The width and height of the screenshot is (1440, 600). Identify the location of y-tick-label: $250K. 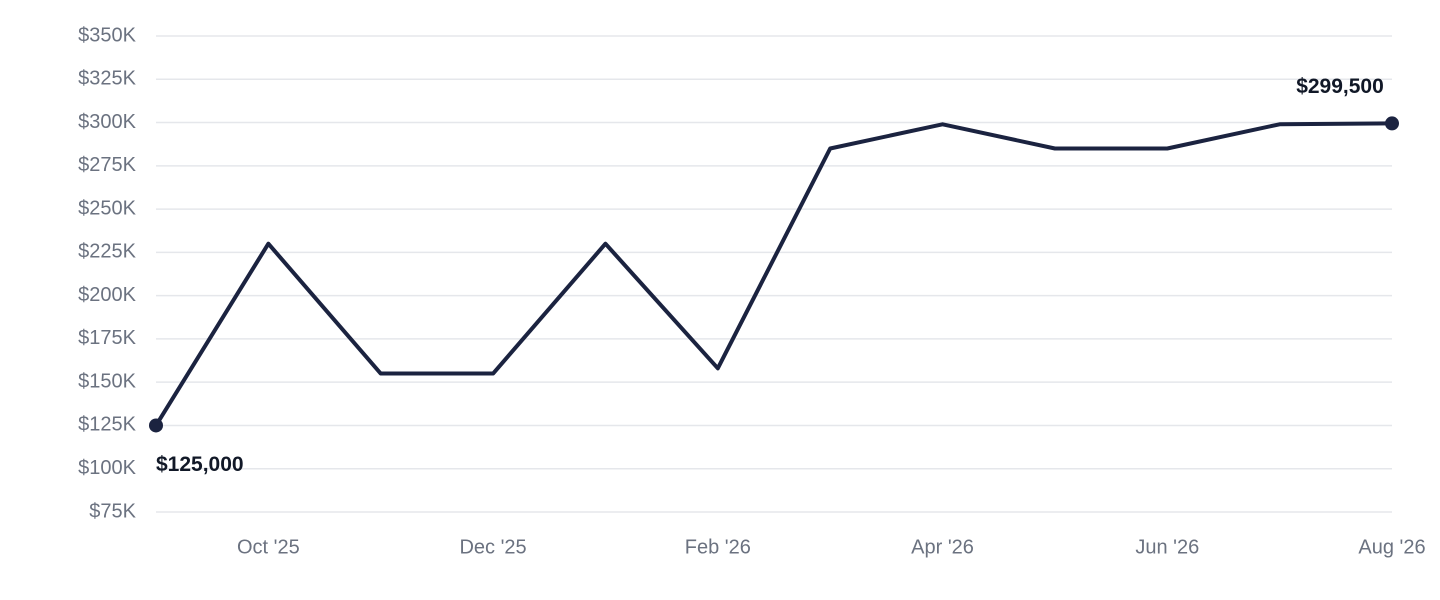
(107, 208).